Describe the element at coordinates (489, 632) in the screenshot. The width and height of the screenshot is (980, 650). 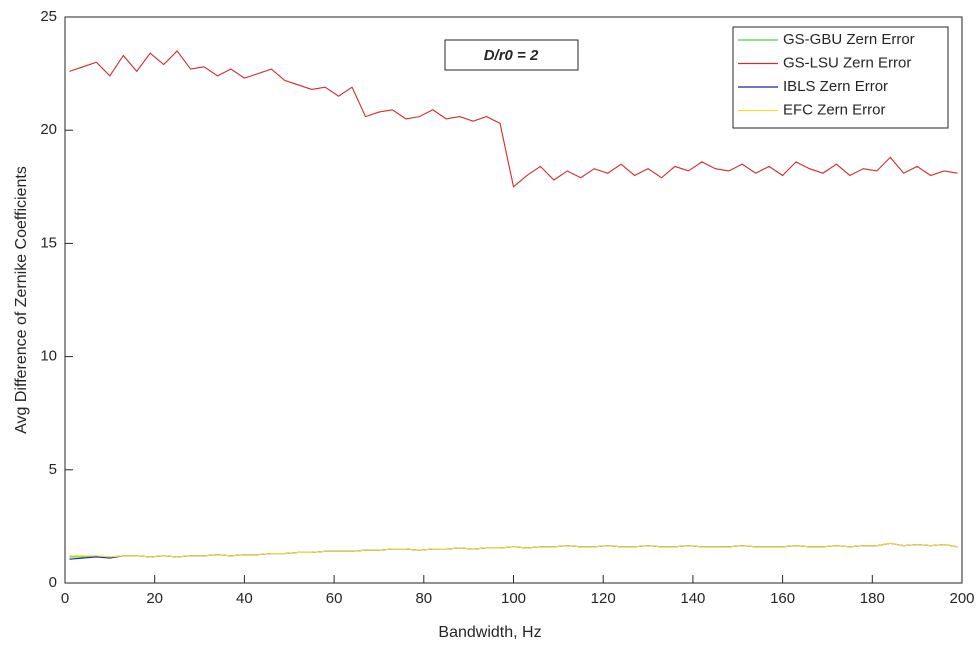
I see `x-axis-label: Bandwidth, Hz` at that location.